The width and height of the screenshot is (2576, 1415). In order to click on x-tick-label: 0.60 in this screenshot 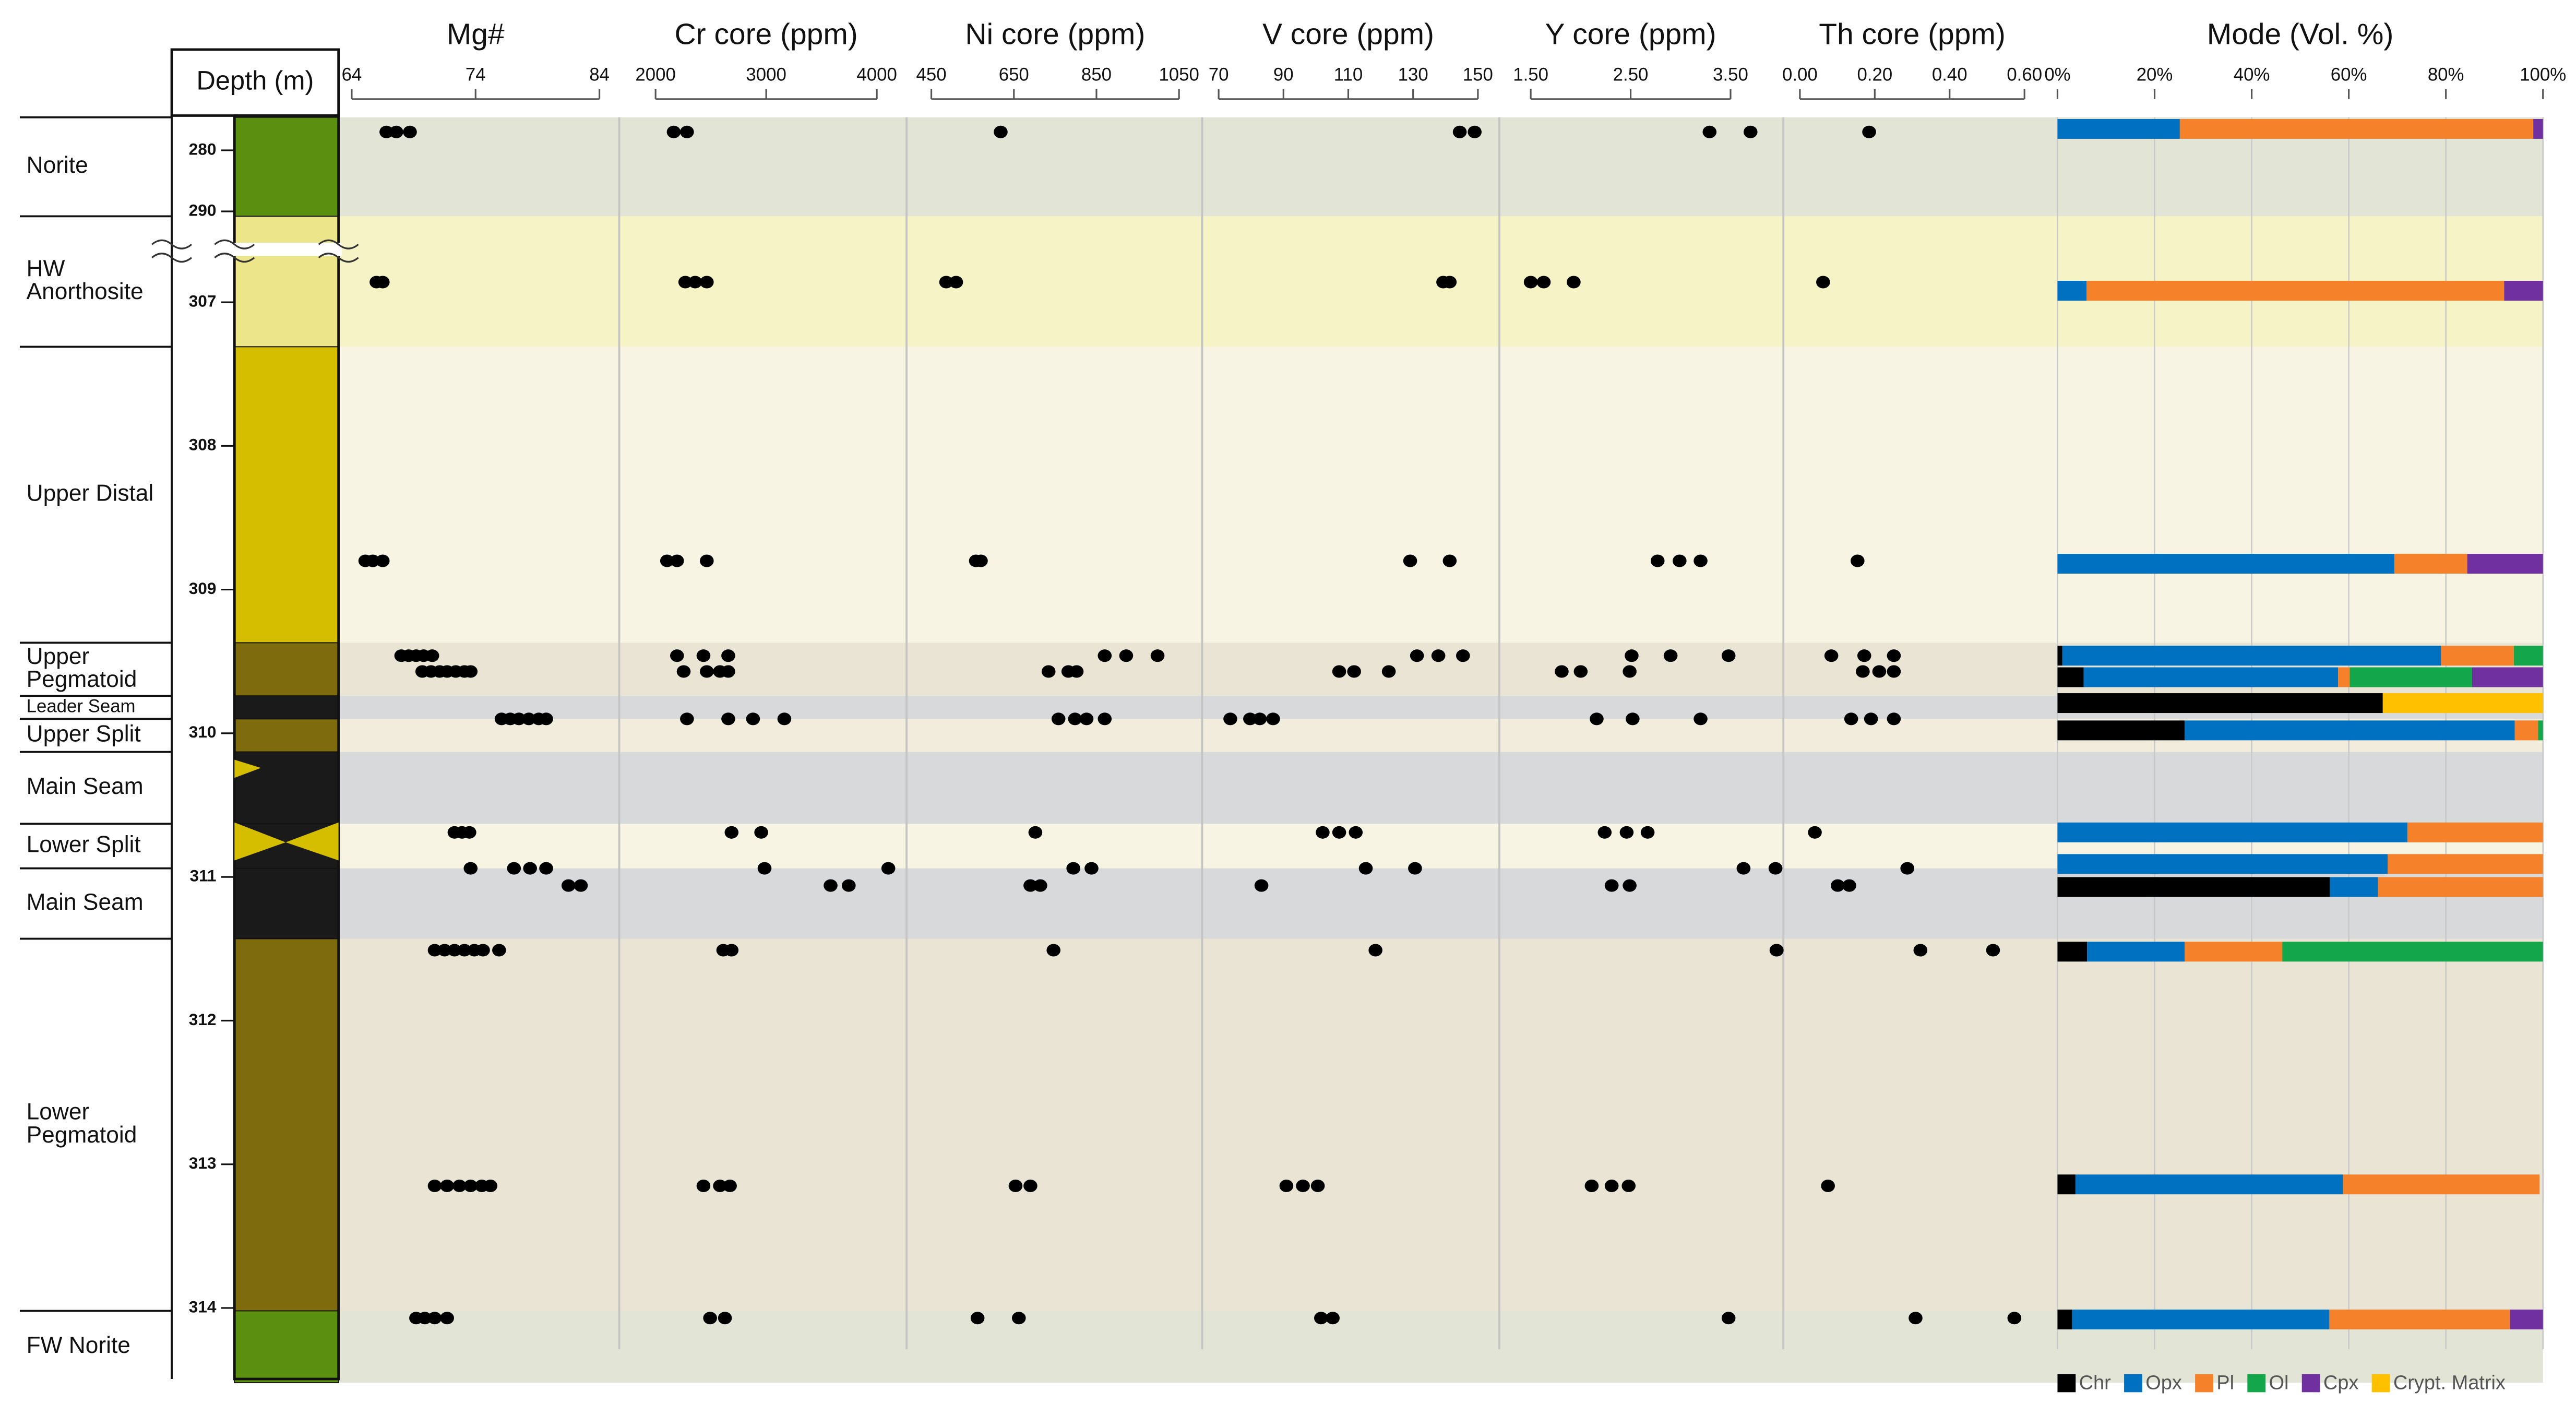, I will do `click(2024, 75)`.